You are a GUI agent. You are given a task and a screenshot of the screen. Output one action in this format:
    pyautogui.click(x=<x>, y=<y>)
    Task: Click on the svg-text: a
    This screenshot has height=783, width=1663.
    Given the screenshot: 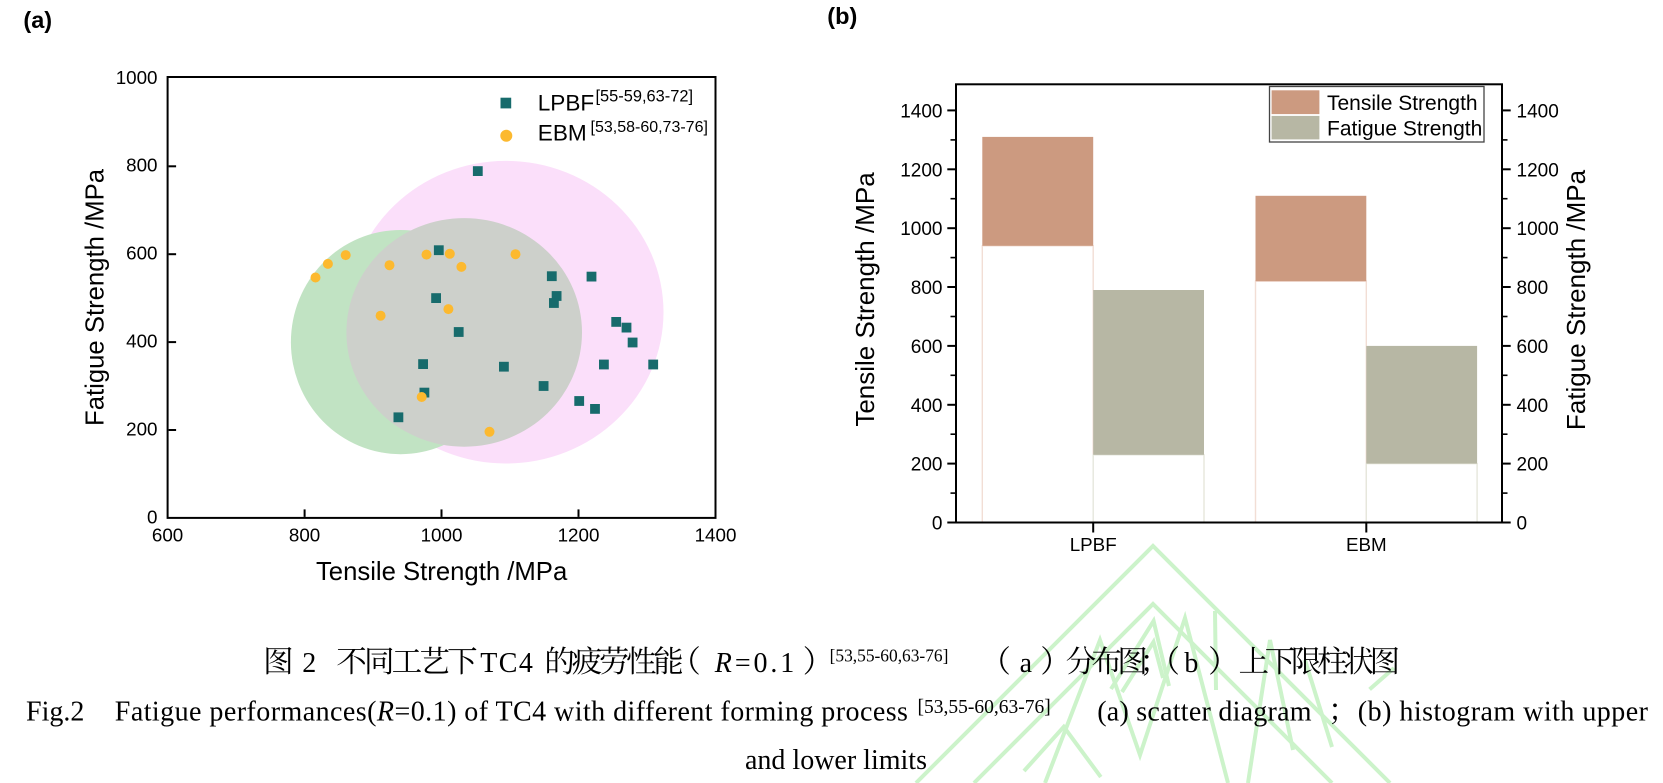 What is the action you would take?
    pyautogui.click(x=1026, y=663)
    